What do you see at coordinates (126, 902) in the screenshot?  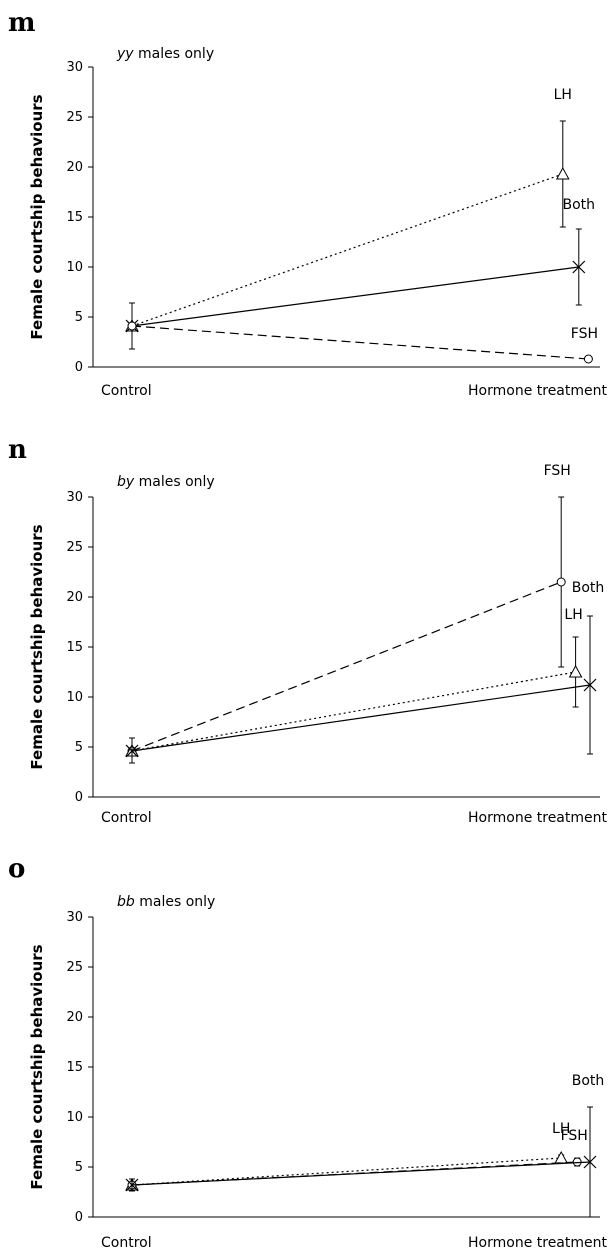 I see `subtitle-genotype: bb` at bounding box center [126, 902].